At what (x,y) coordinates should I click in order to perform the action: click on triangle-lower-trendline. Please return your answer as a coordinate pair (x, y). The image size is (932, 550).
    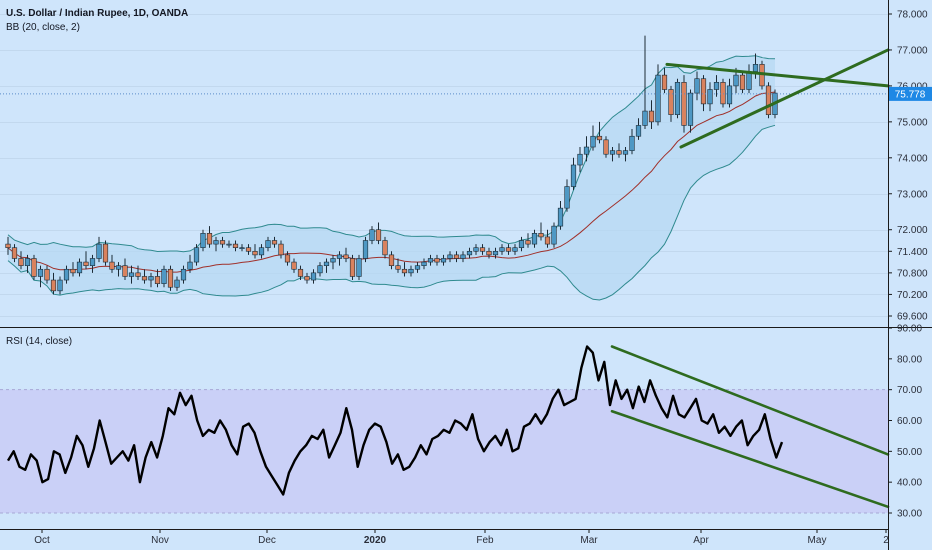
    Looking at the image, I should click on (784, 98).